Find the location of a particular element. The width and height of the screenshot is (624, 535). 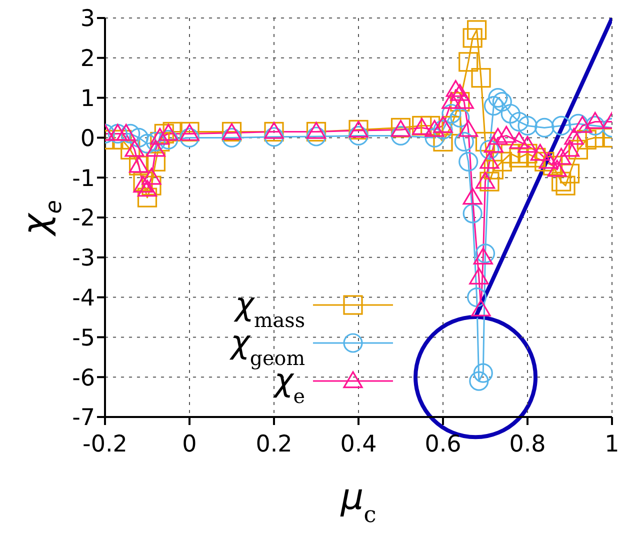

x-tick-label: 1 is located at coordinates (612, 444).